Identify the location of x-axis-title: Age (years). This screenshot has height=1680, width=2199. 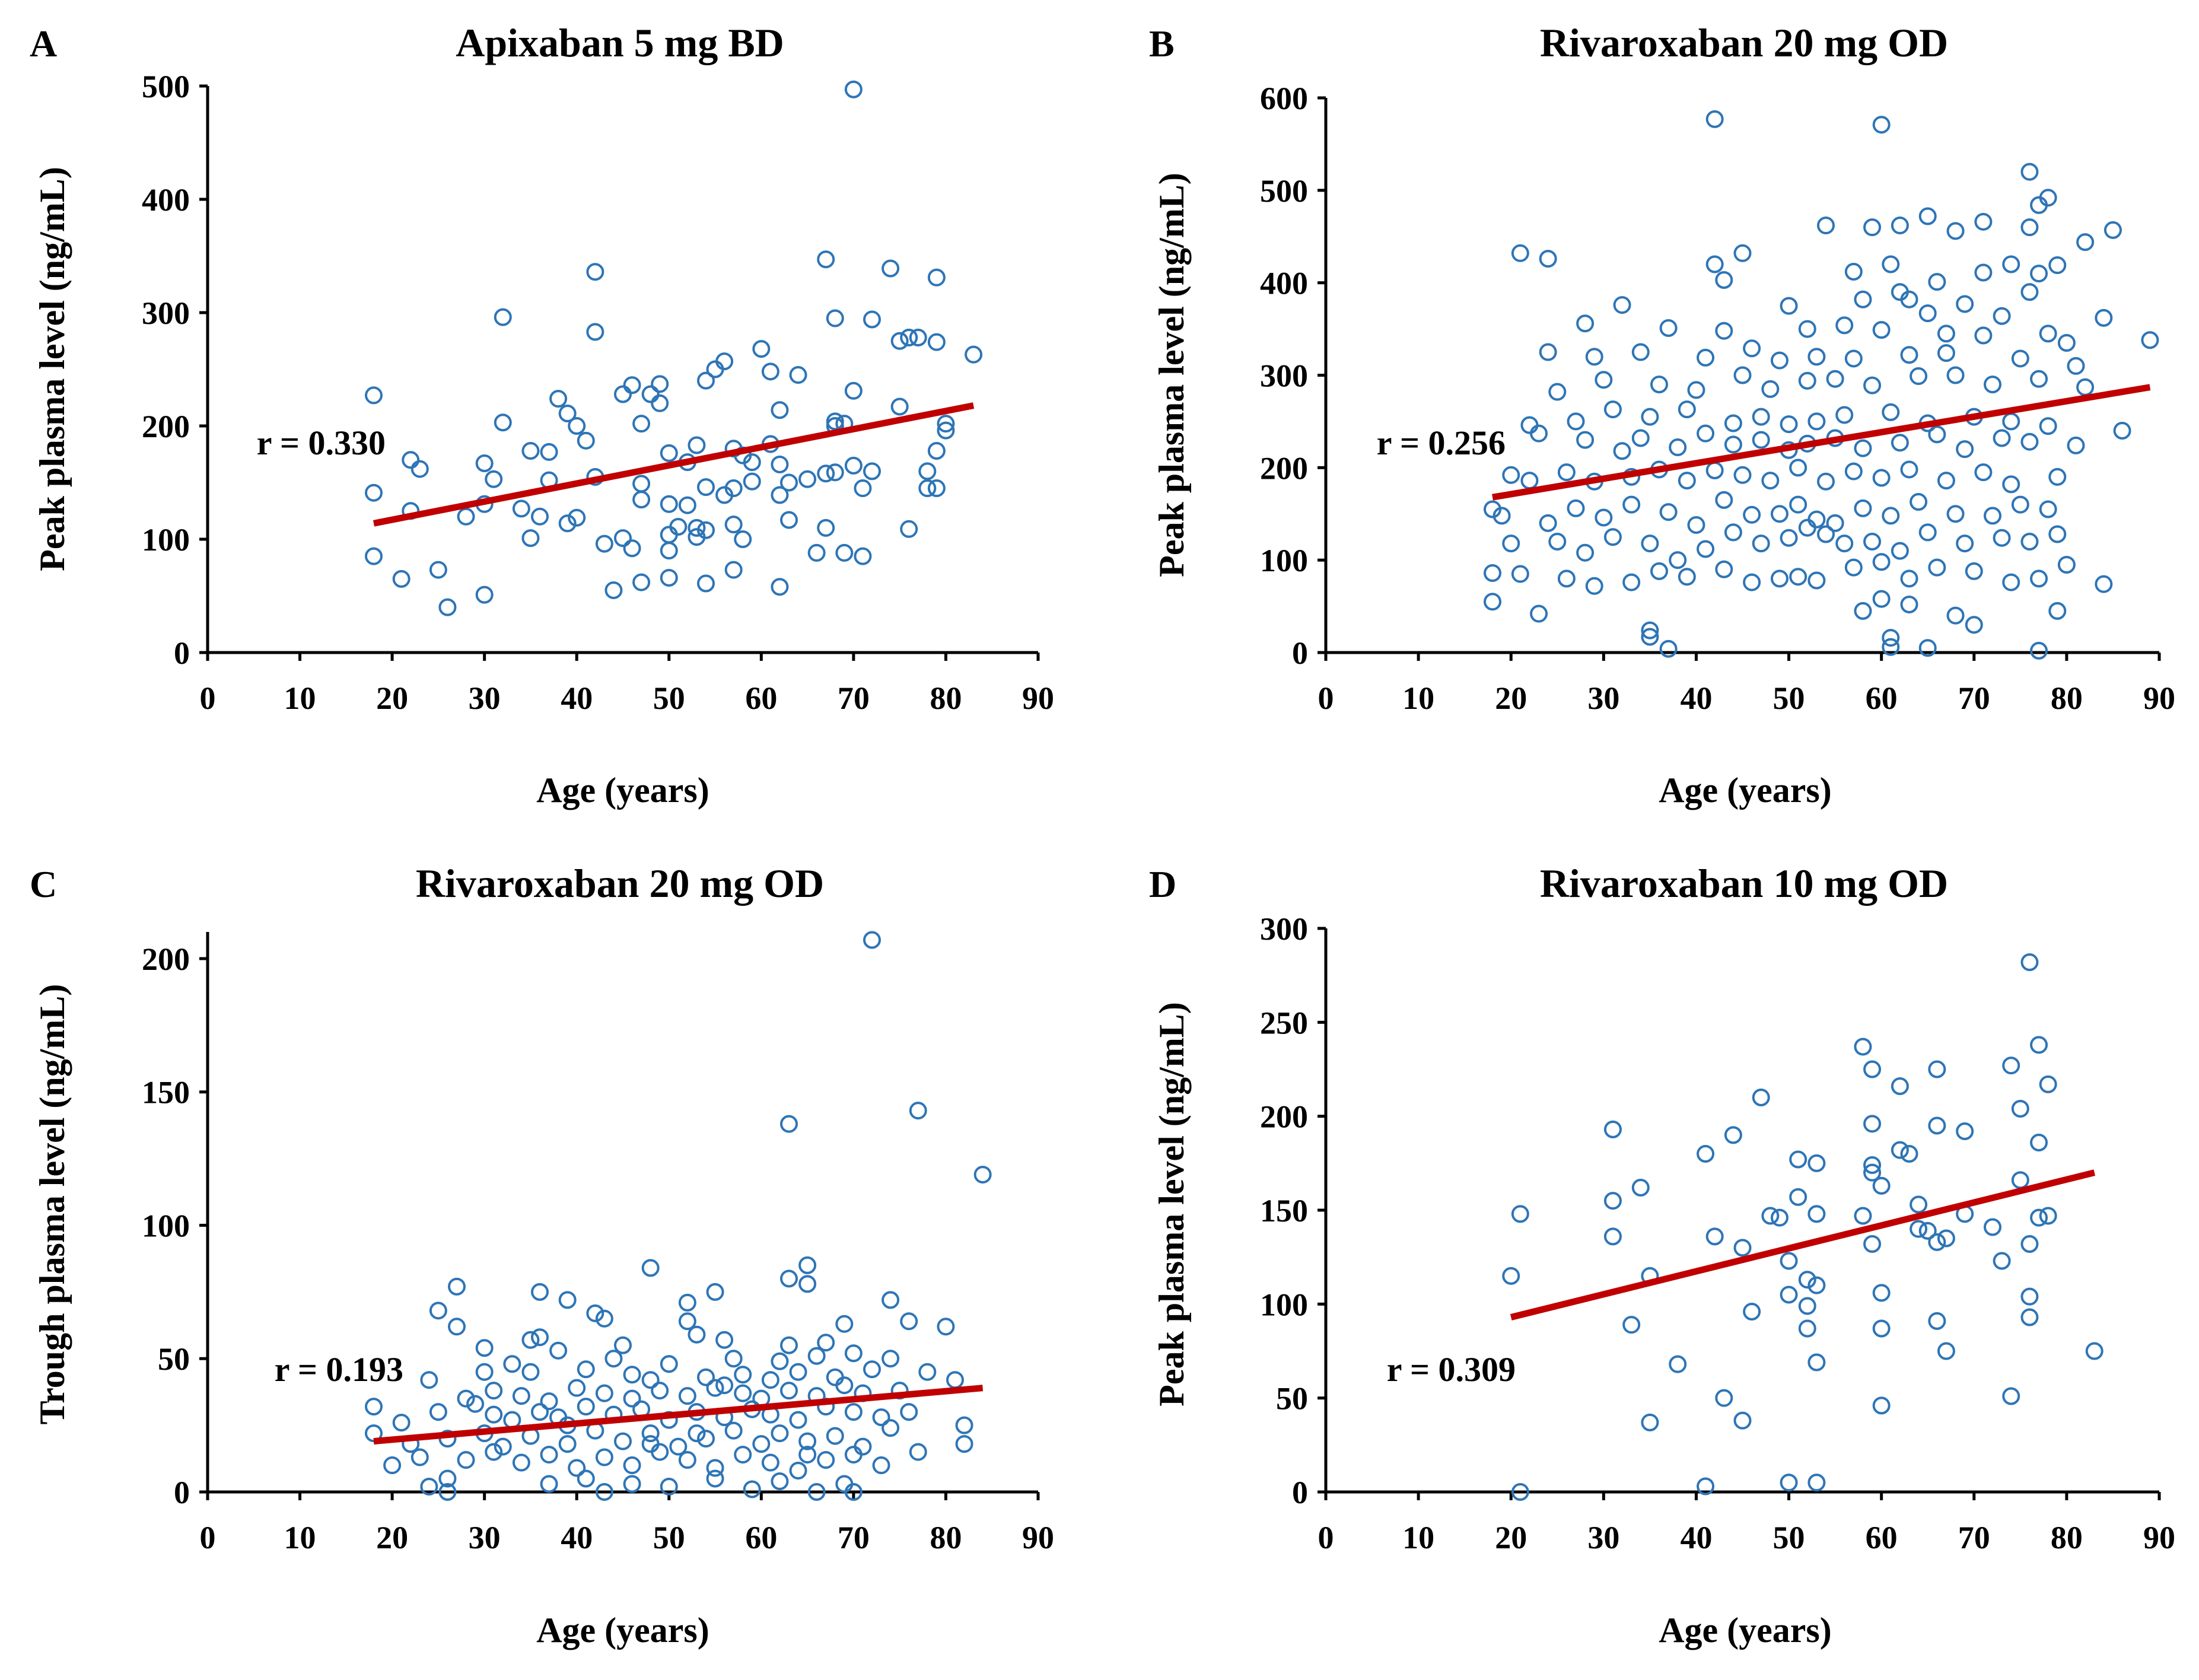
(623, 1630).